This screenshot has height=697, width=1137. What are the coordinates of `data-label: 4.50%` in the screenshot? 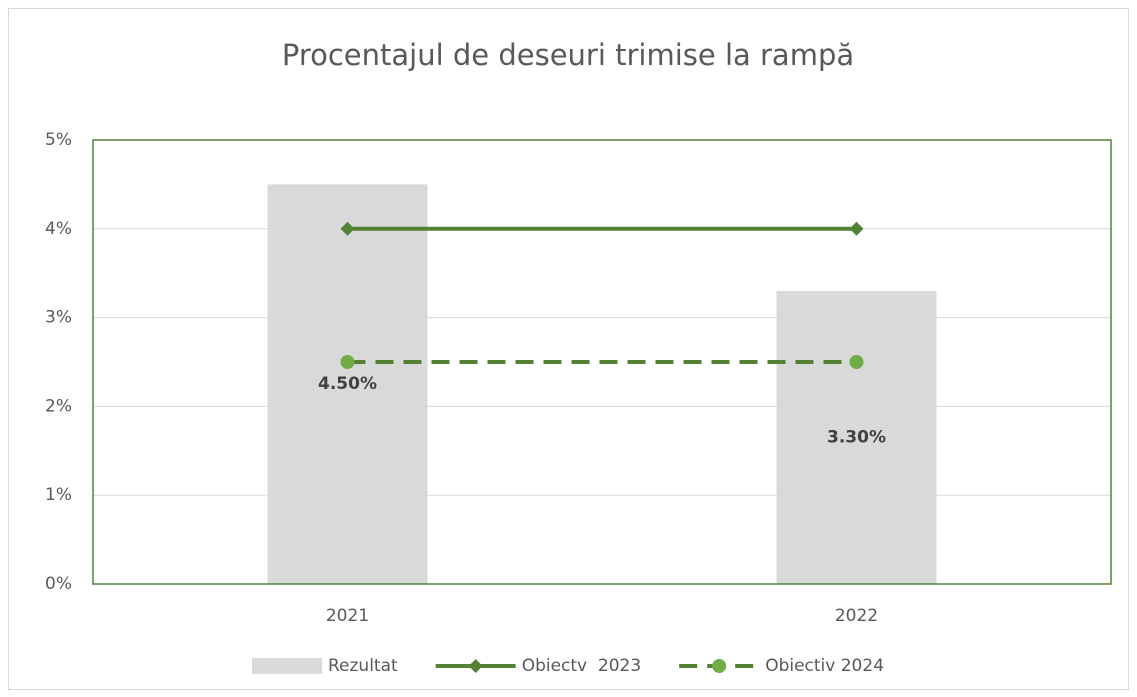 It's located at (347, 384).